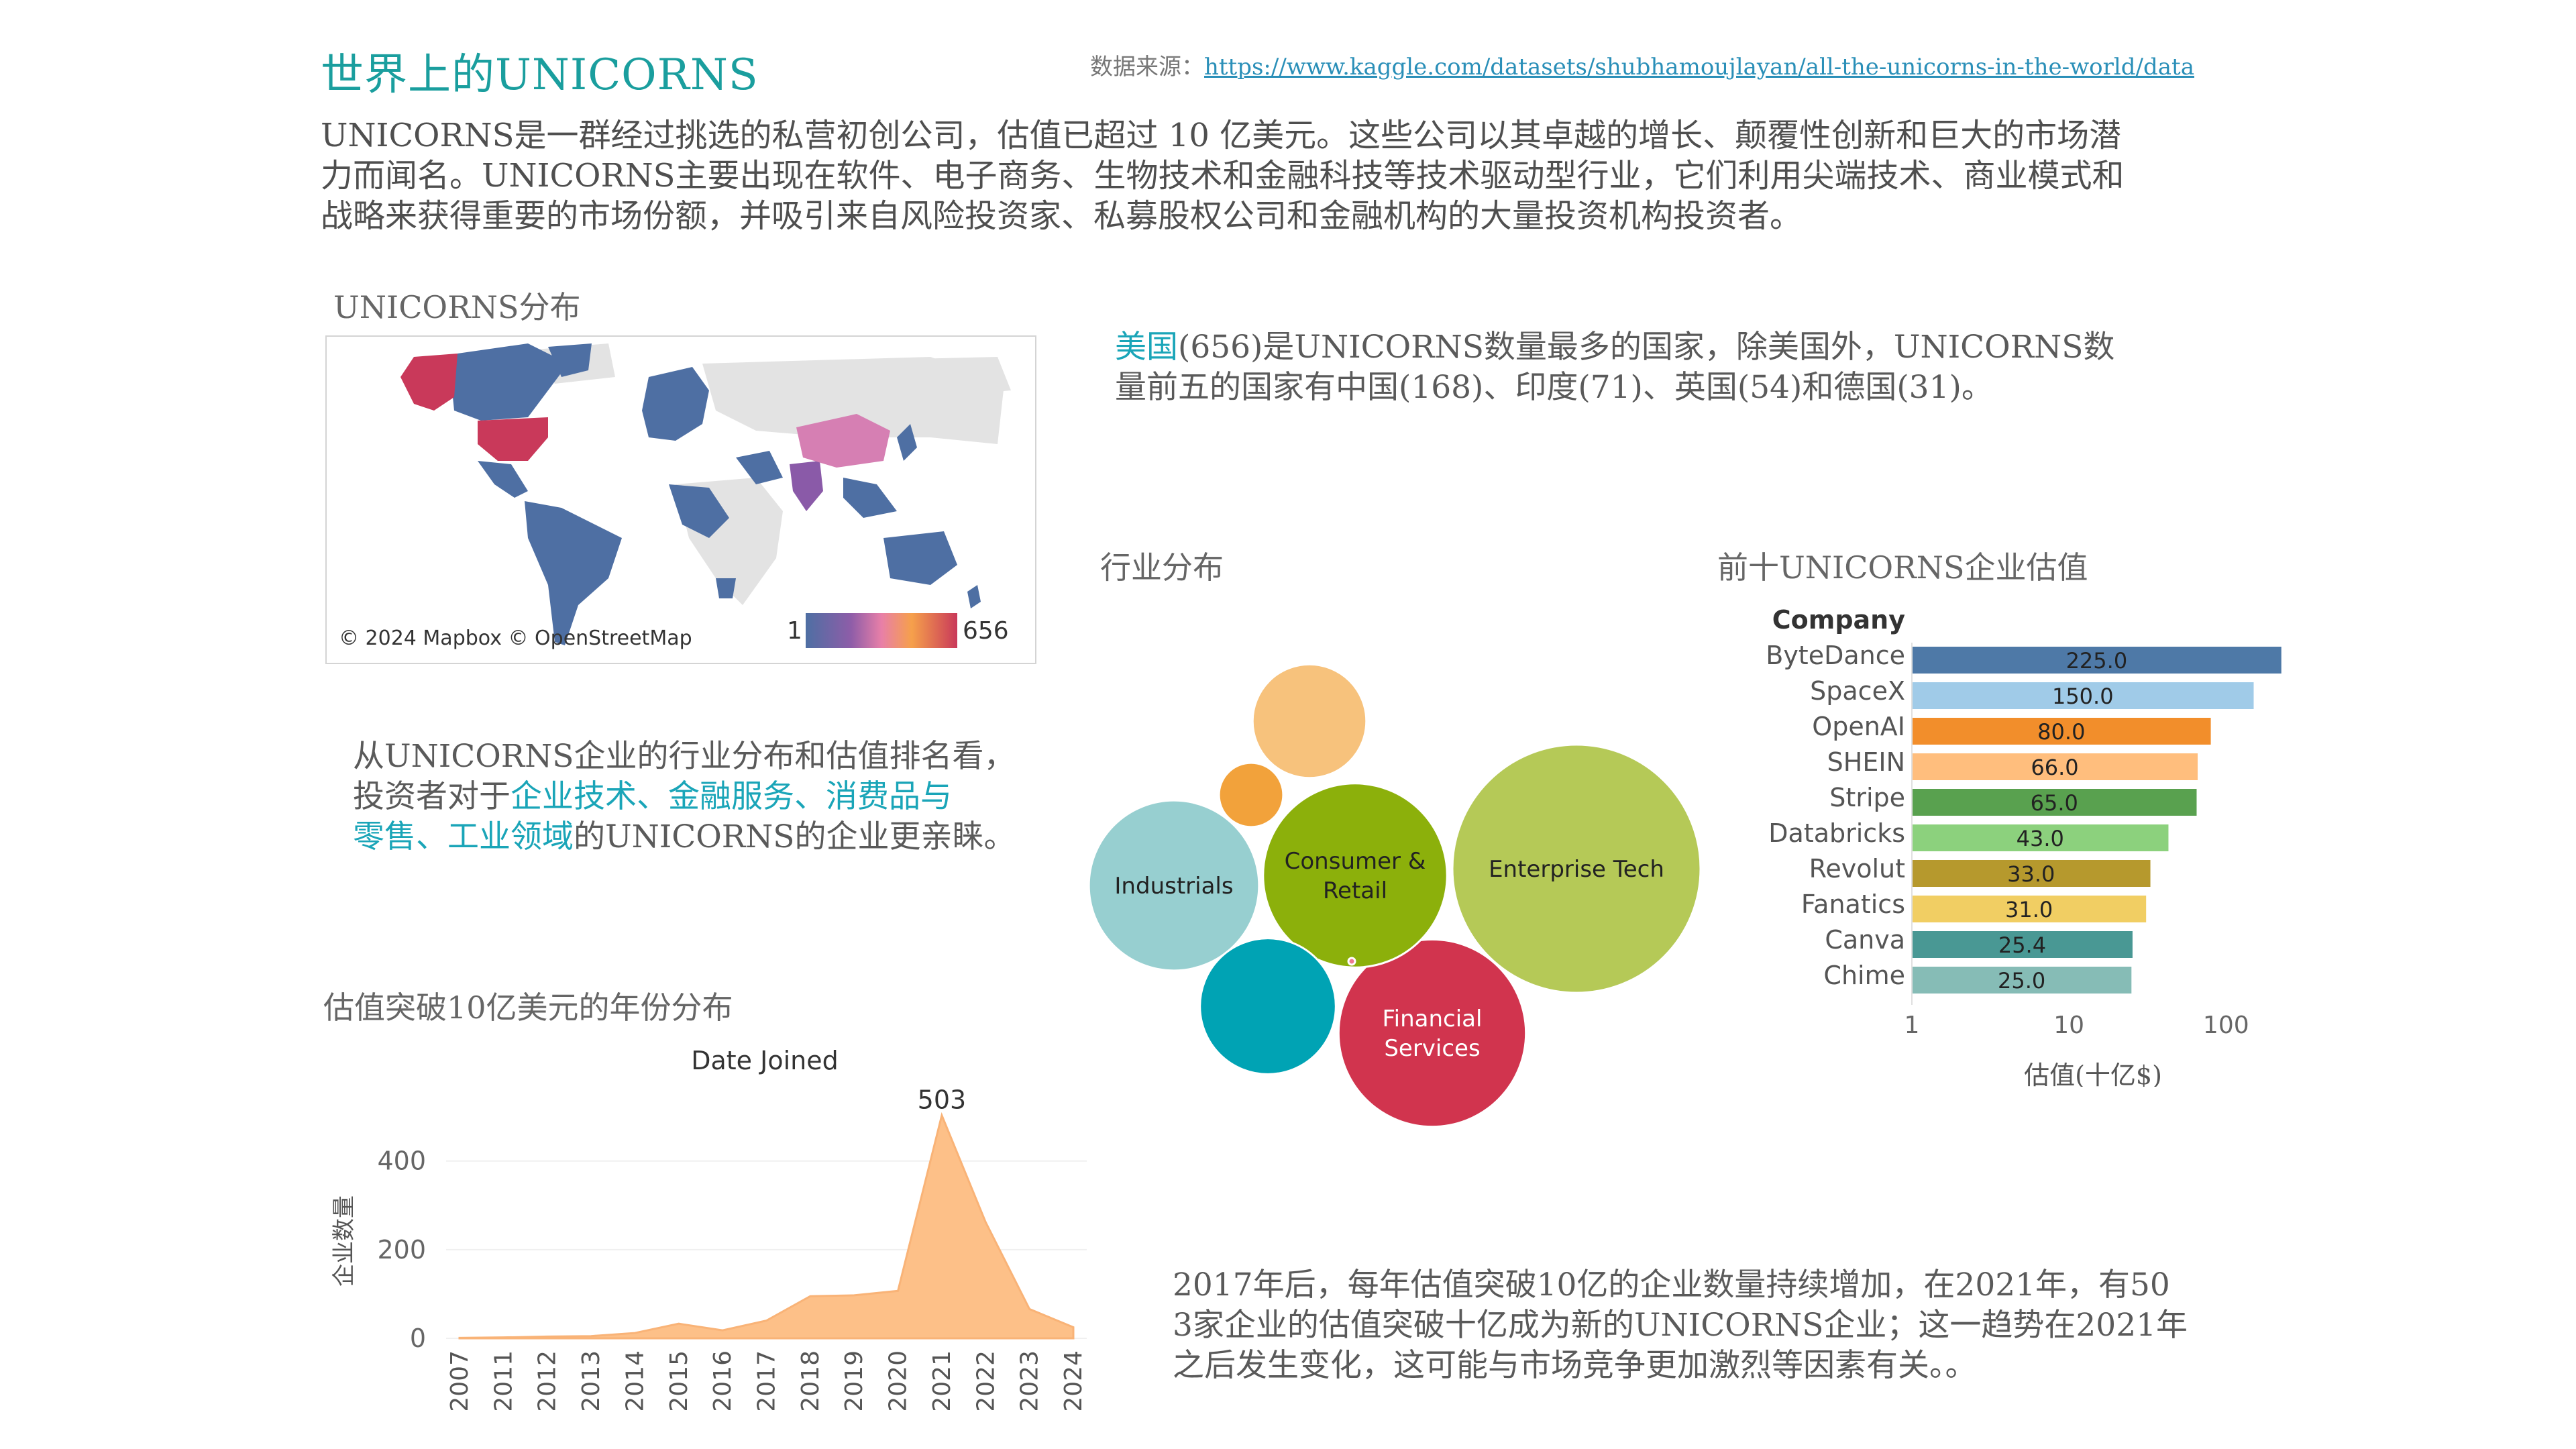 The width and height of the screenshot is (2576, 1449). I want to click on area-xtick-label: 2015, so click(679, 1381).